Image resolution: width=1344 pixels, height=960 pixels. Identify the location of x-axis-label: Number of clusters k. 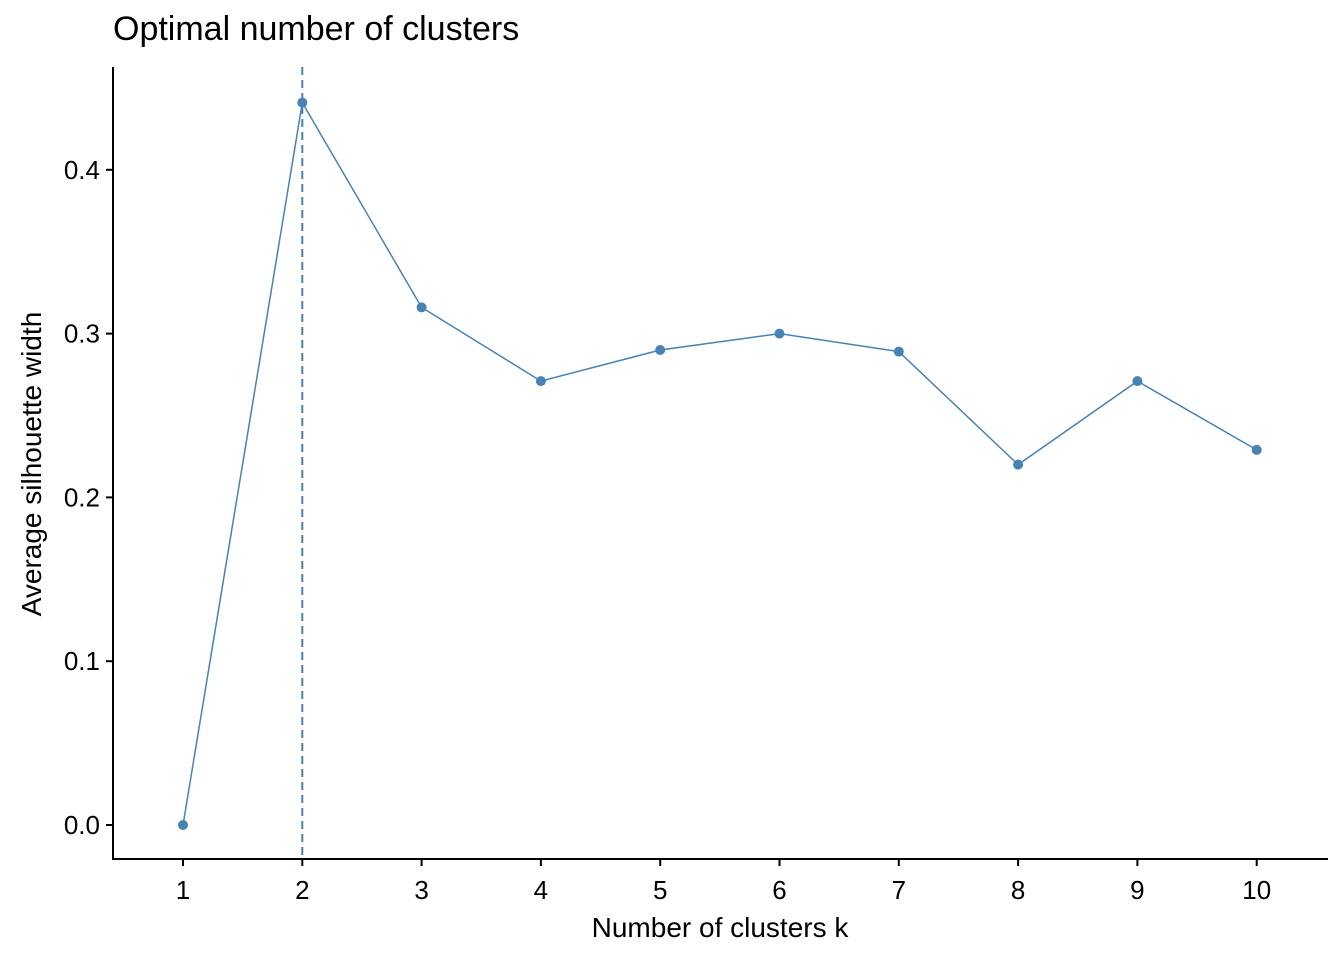
(720, 927).